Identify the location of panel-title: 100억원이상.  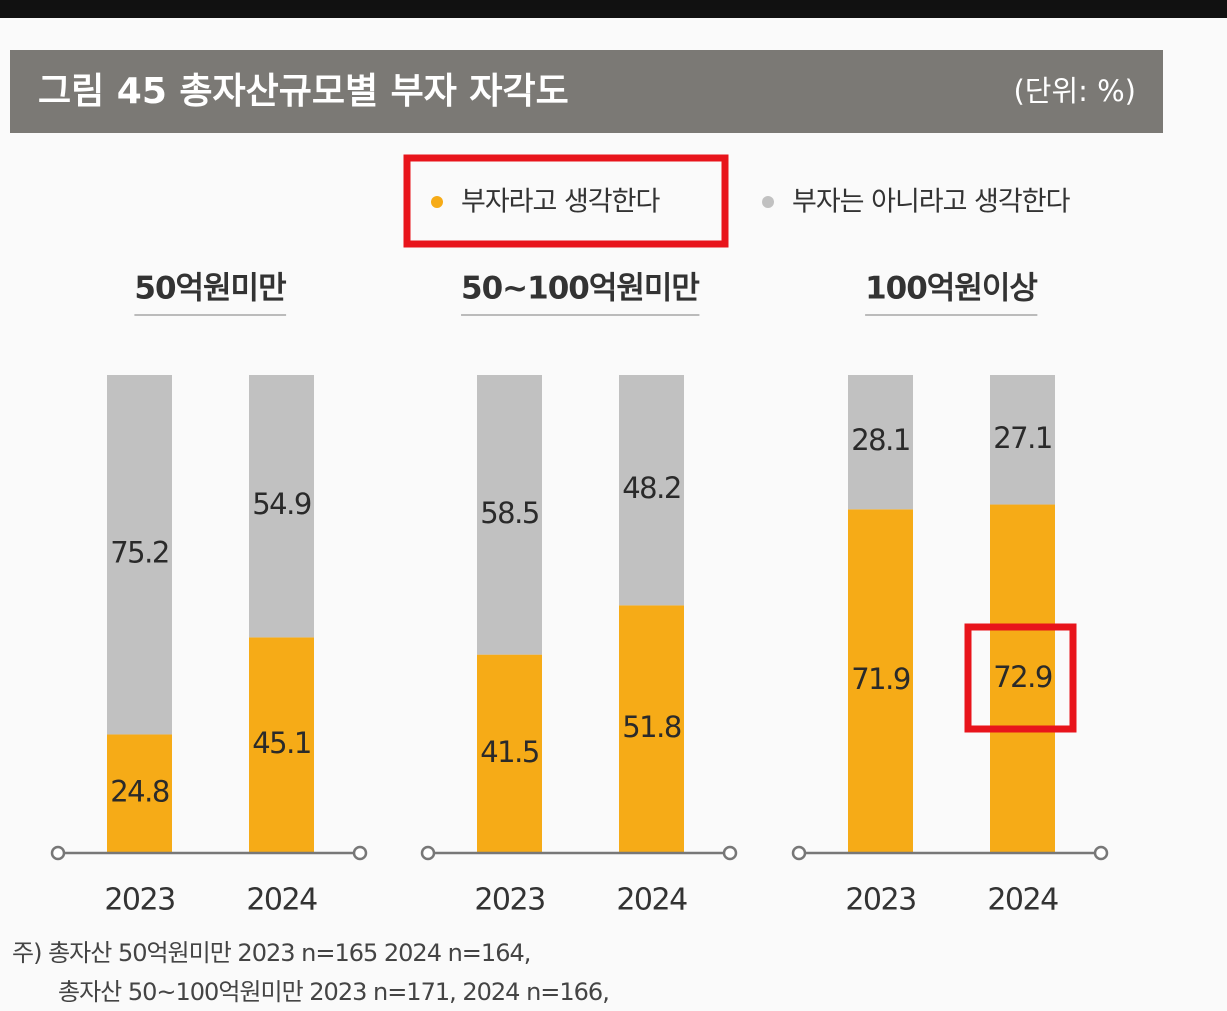
(951, 289).